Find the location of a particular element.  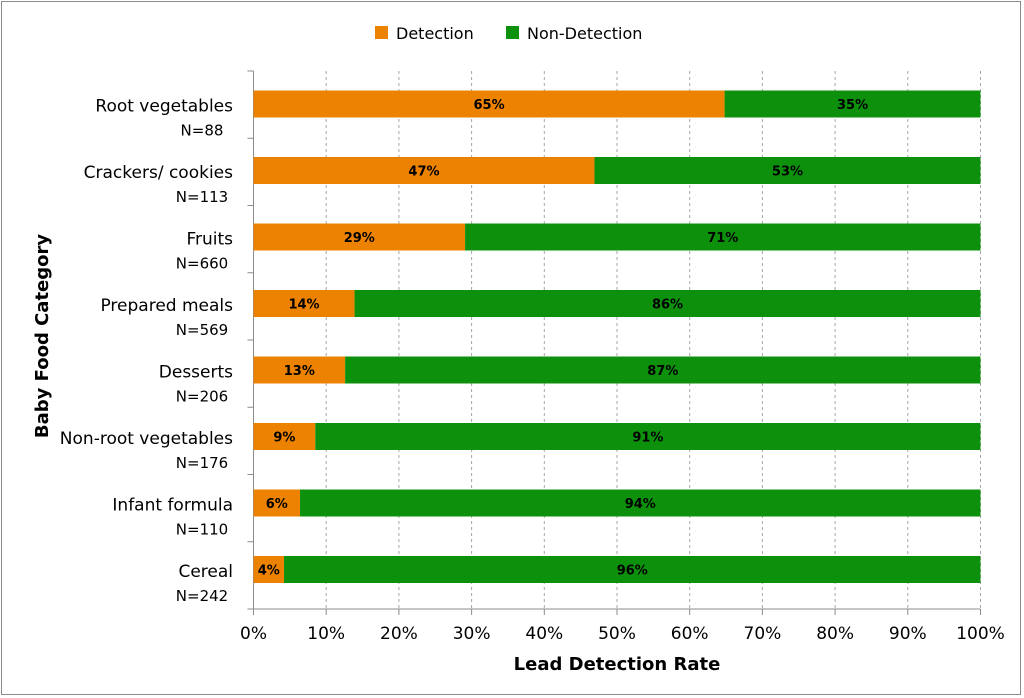

data-label-non-detection: 53% is located at coordinates (787, 172).